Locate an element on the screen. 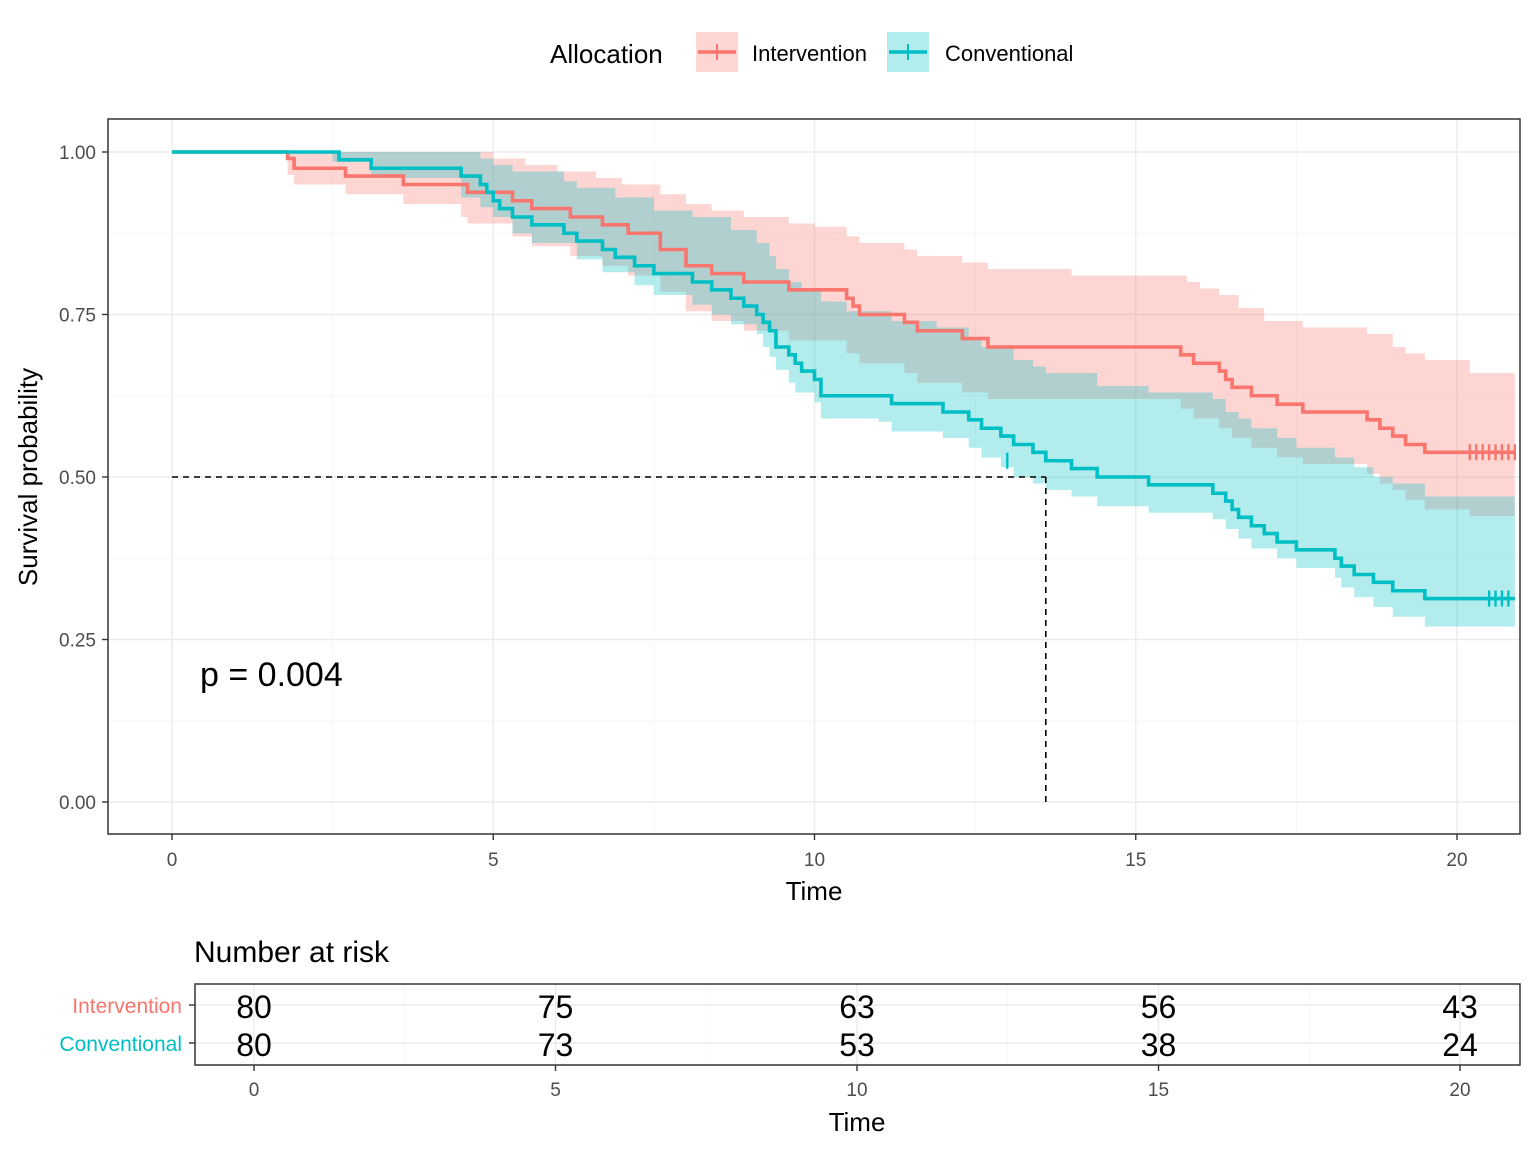  risk-value-conventional: 24 is located at coordinates (1460, 1045).